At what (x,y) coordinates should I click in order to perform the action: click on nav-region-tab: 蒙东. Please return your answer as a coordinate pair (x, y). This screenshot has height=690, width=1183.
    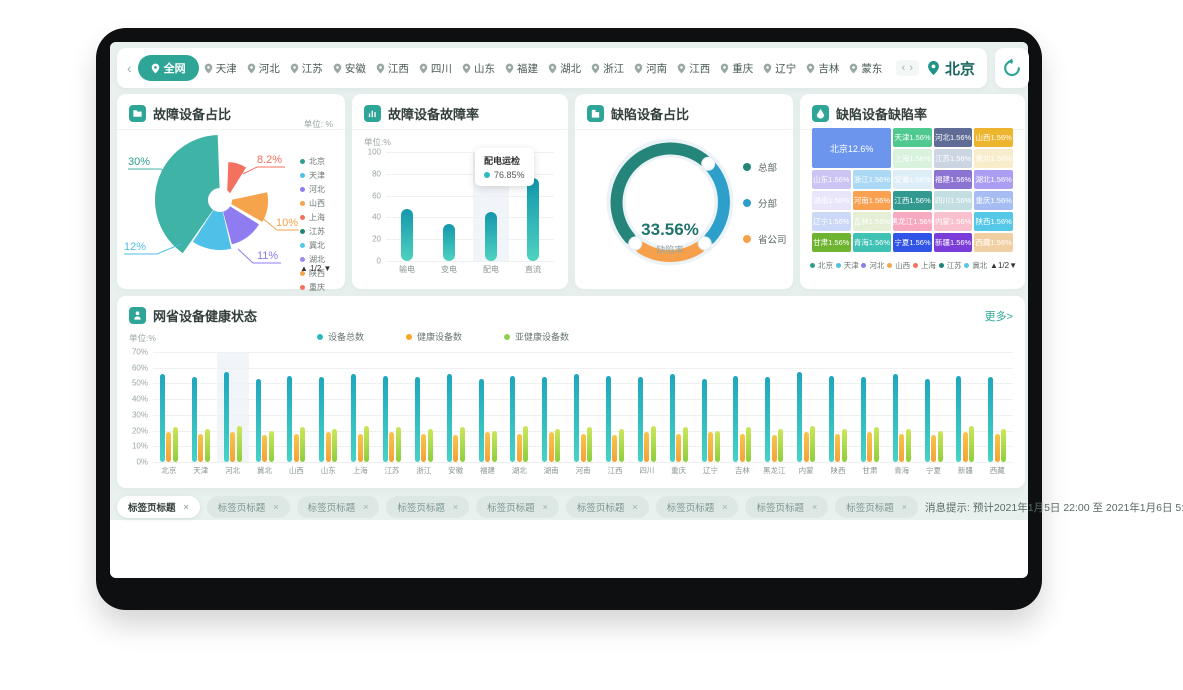
    Looking at the image, I should click on (865, 68).